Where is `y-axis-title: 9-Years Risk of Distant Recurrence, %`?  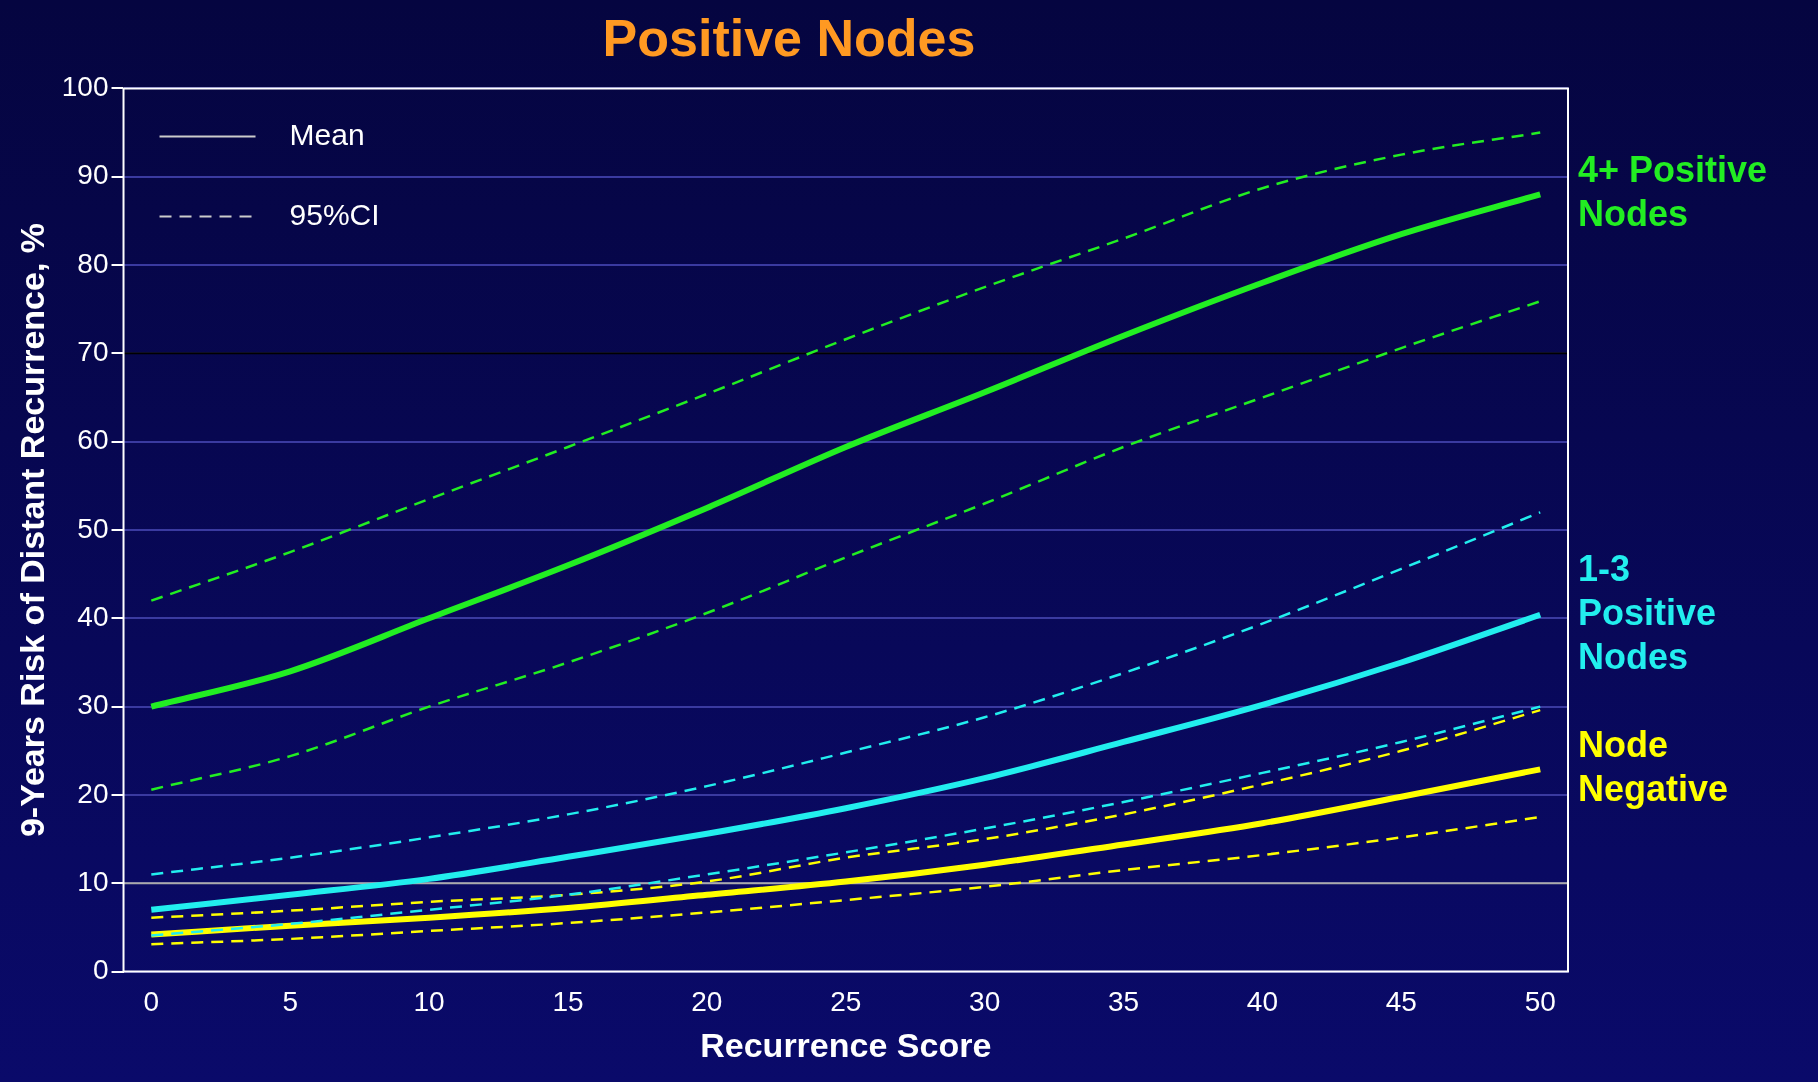
y-axis-title: 9-Years Risk of Distant Recurrence, % is located at coordinates (31, 530).